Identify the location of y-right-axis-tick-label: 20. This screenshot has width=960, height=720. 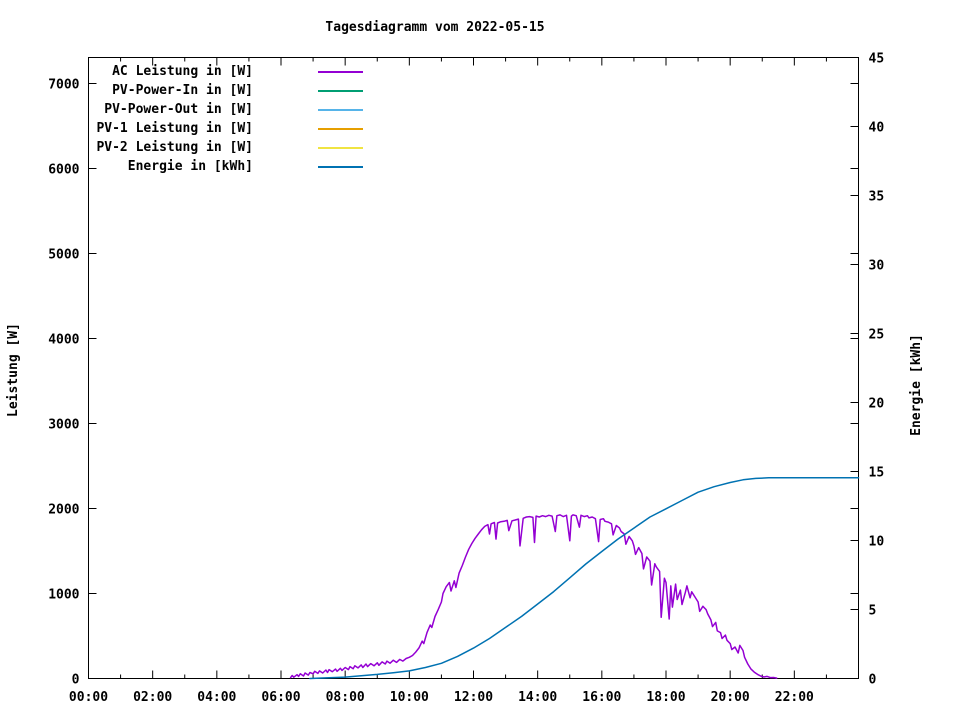
(877, 404).